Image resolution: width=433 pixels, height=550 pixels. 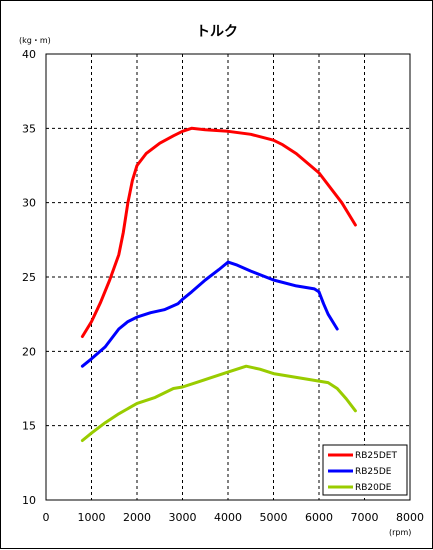 I want to click on y-tick-label: 30, so click(x=29, y=203).